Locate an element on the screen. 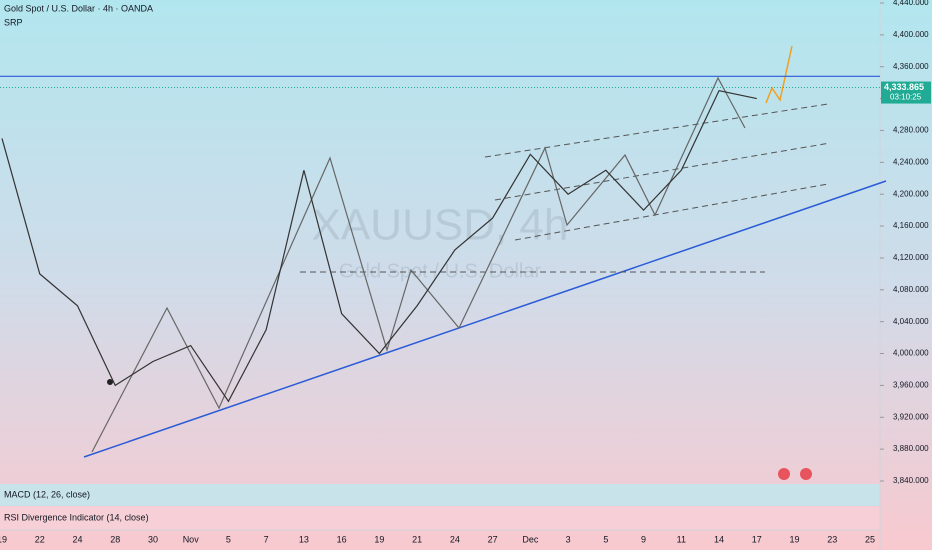 The image size is (932, 550). macd-label: MACD (12, 26, close) is located at coordinates (47, 494).